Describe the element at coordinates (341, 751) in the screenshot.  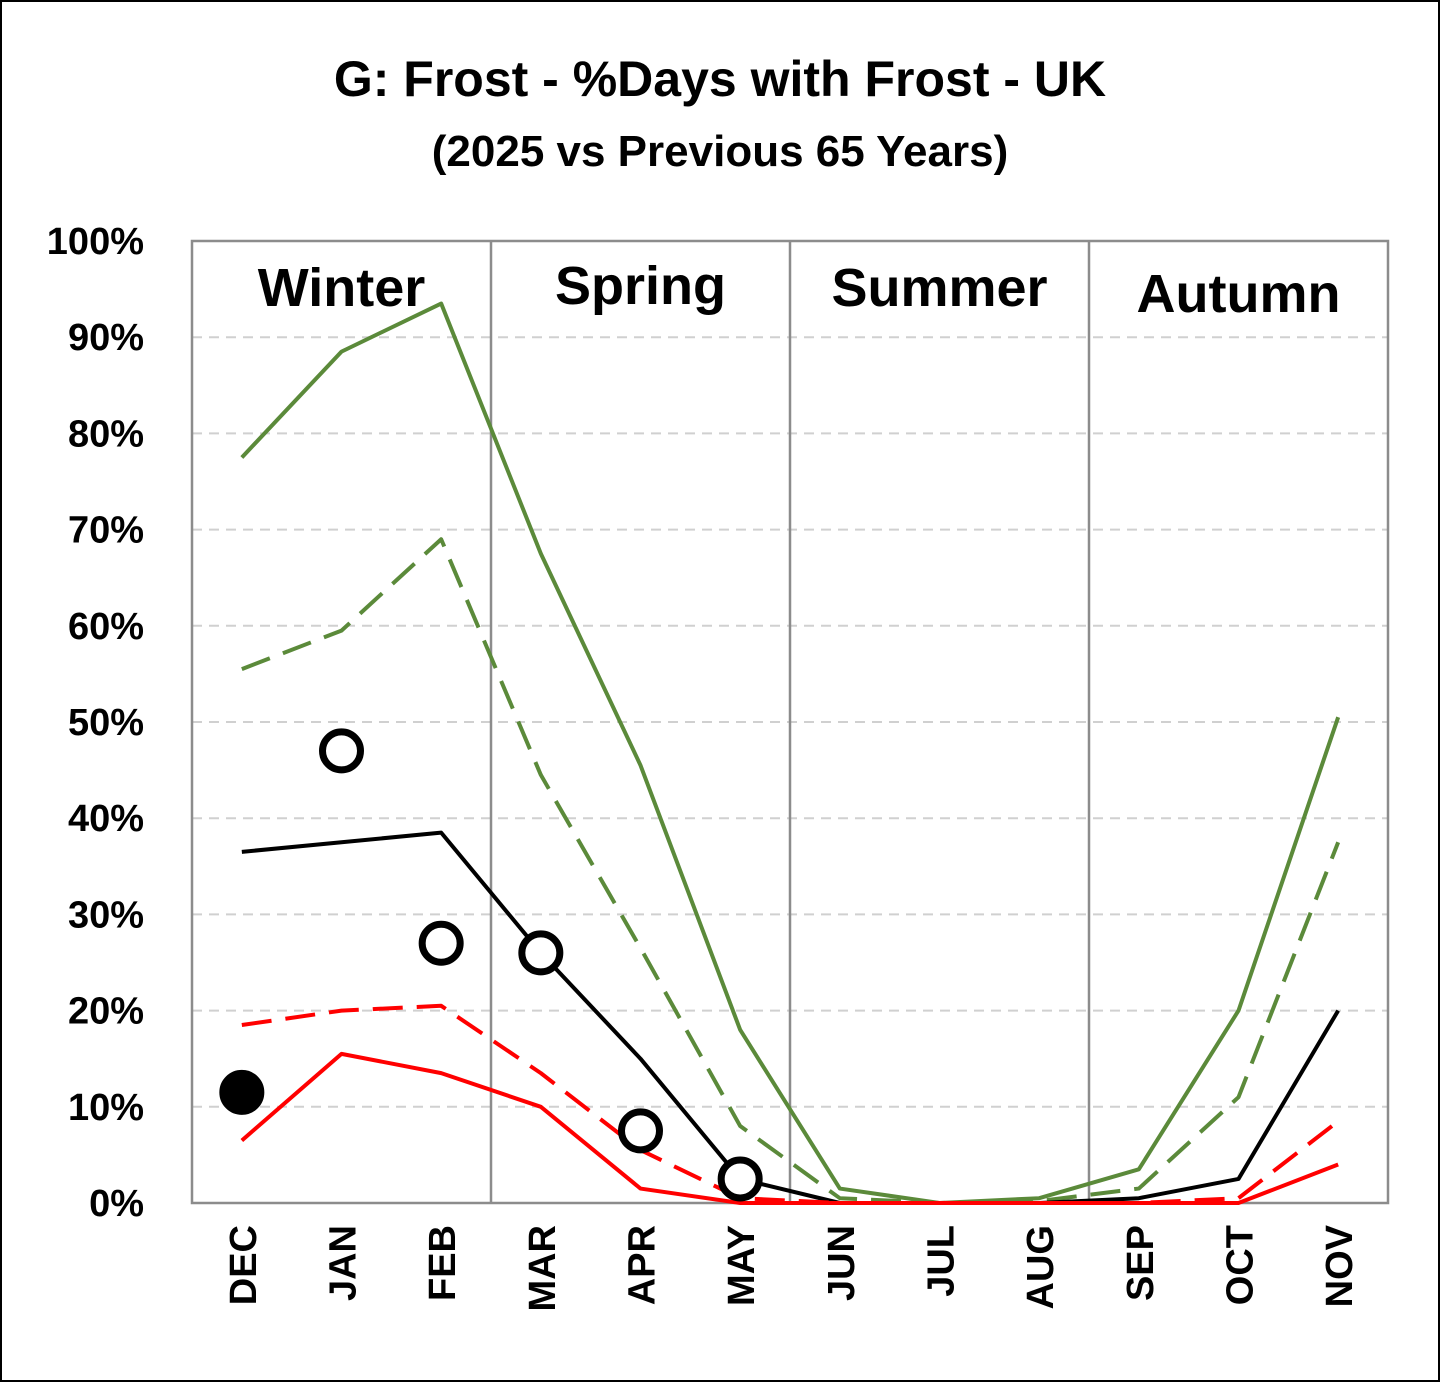
I see `marker-2025-jan` at that location.